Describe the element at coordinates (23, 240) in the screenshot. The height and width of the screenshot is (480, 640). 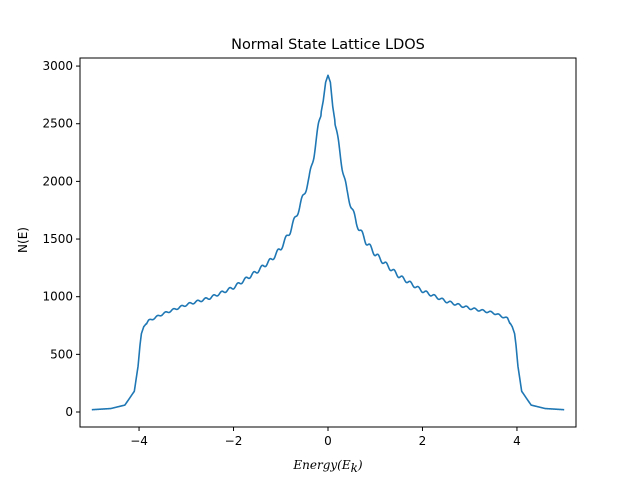
I see `y-axis-label: N(E)` at that location.